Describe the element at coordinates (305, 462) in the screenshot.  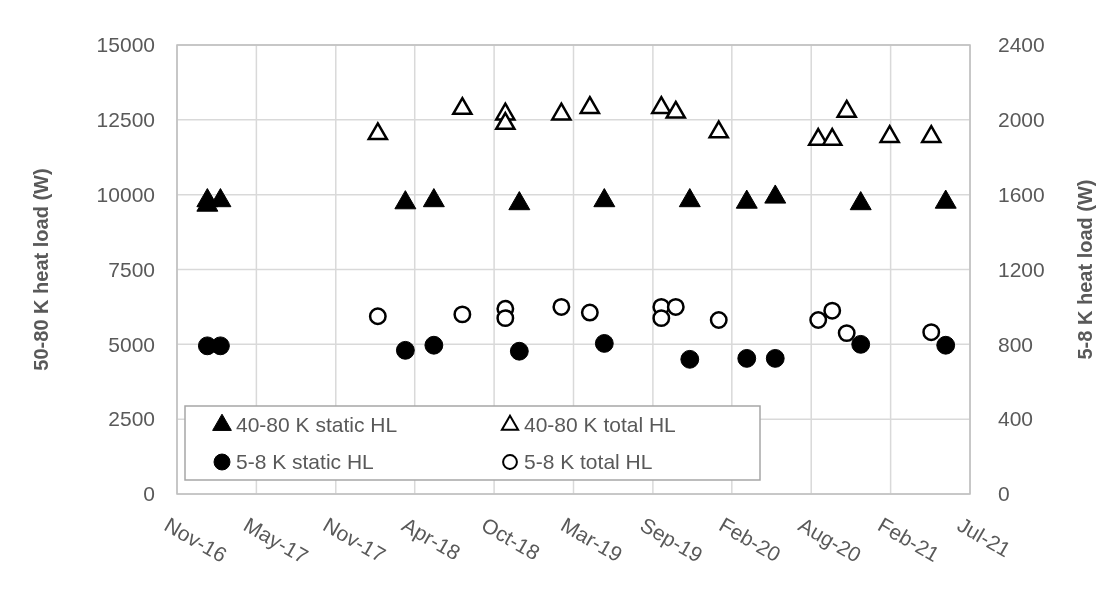
I see `legend-label: 5-8 K static HL` at that location.